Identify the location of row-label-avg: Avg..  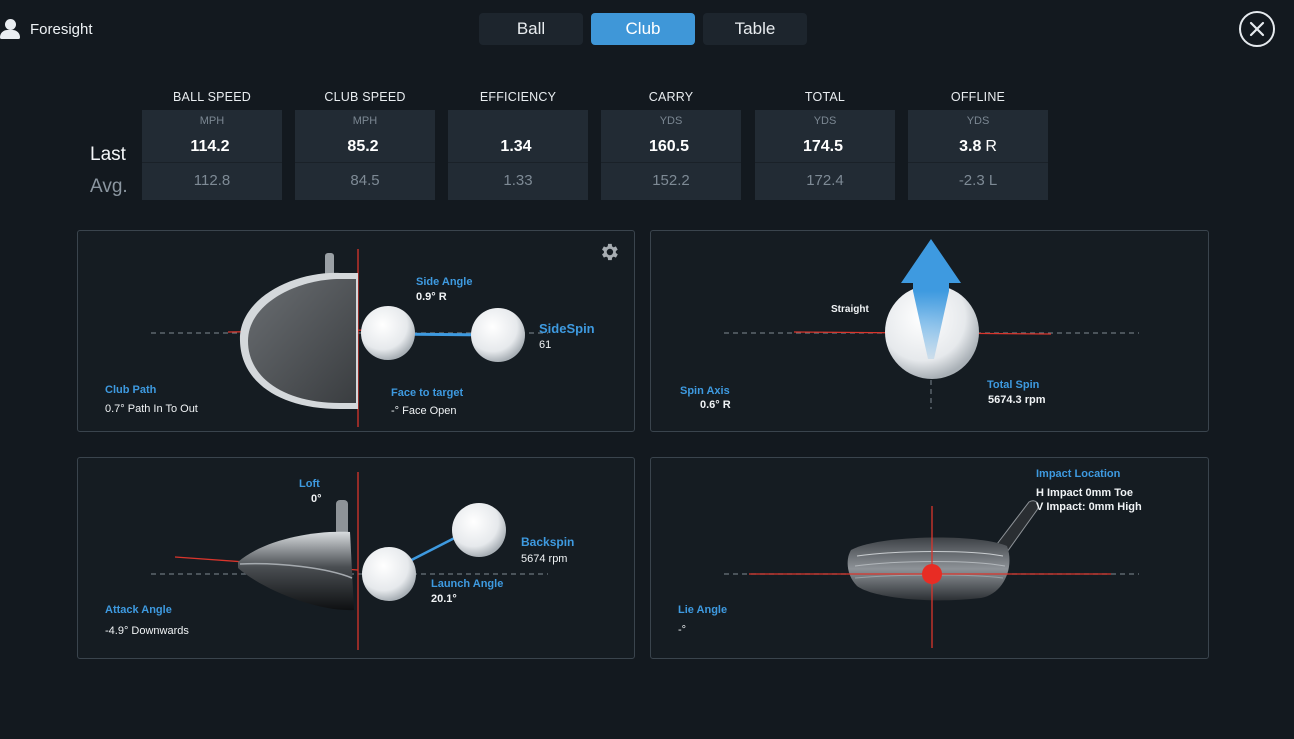
(109, 186).